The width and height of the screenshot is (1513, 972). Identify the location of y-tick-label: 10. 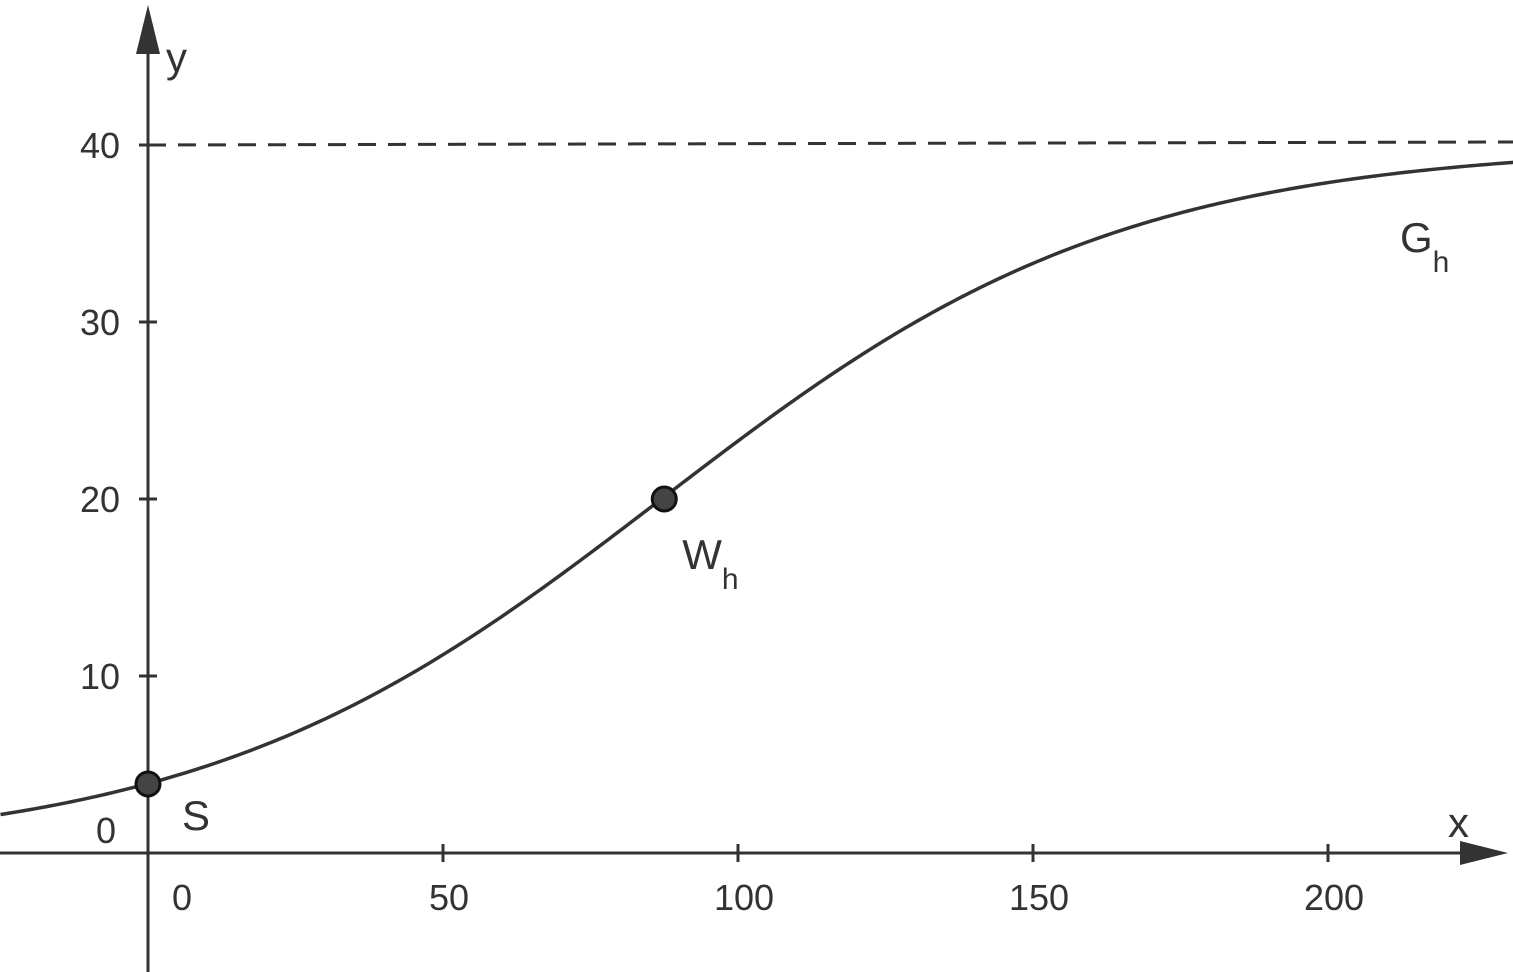
(100, 676).